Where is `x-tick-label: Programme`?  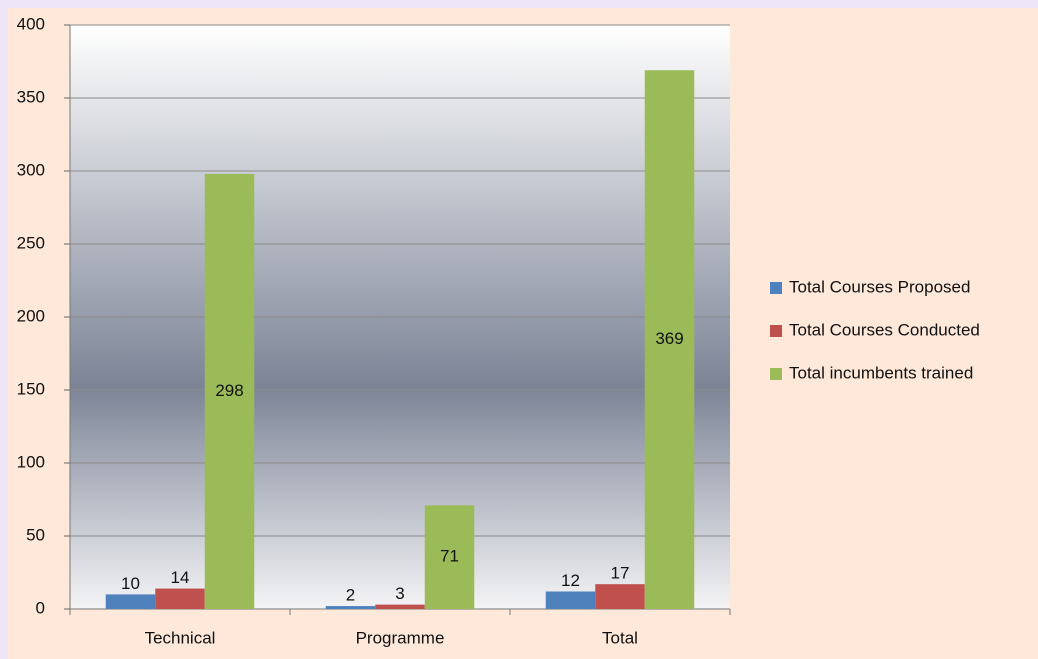 x-tick-label: Programme is located at coordinates (400, 637).